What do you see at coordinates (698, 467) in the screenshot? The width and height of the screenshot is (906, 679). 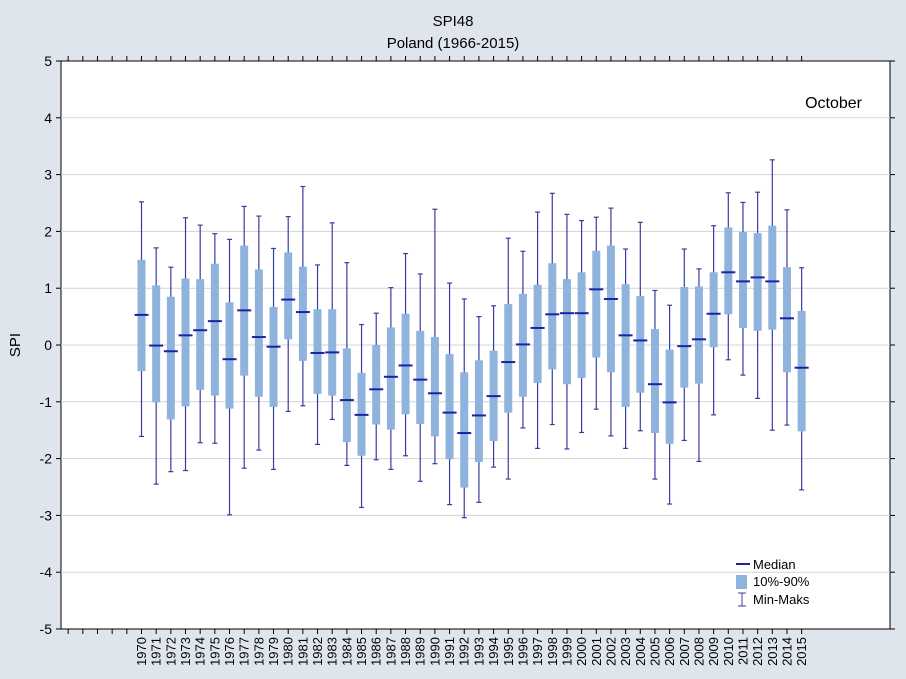 I see `box-2008: 2008` at bounding box center [698, 467].